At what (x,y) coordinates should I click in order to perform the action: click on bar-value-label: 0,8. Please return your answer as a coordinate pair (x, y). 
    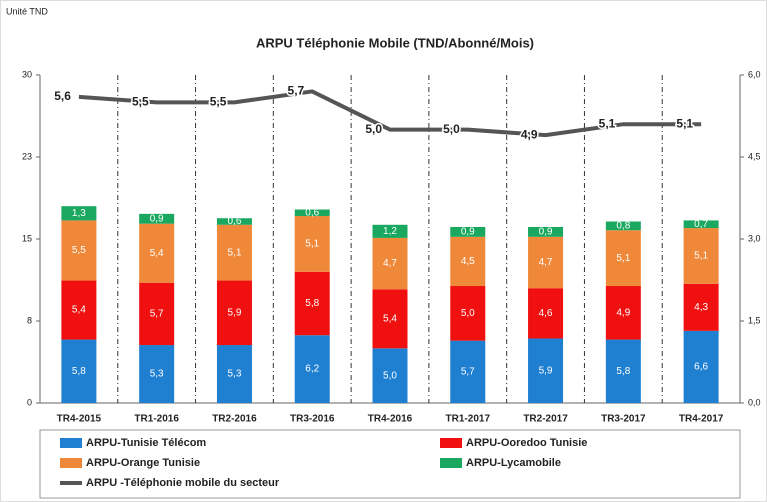
    Looking at the image, I should click on (623, 226).